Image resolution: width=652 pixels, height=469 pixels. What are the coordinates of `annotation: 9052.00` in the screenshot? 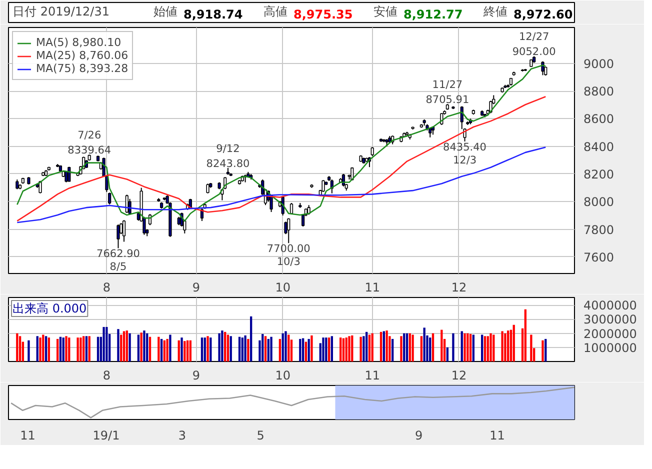 It's located at (534, 52).